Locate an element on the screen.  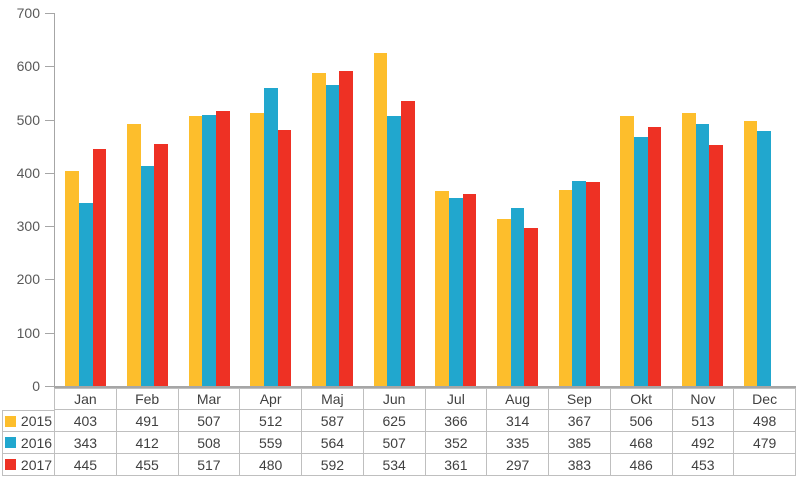
bar-2016-Mar is located at coordinates (209, 250).